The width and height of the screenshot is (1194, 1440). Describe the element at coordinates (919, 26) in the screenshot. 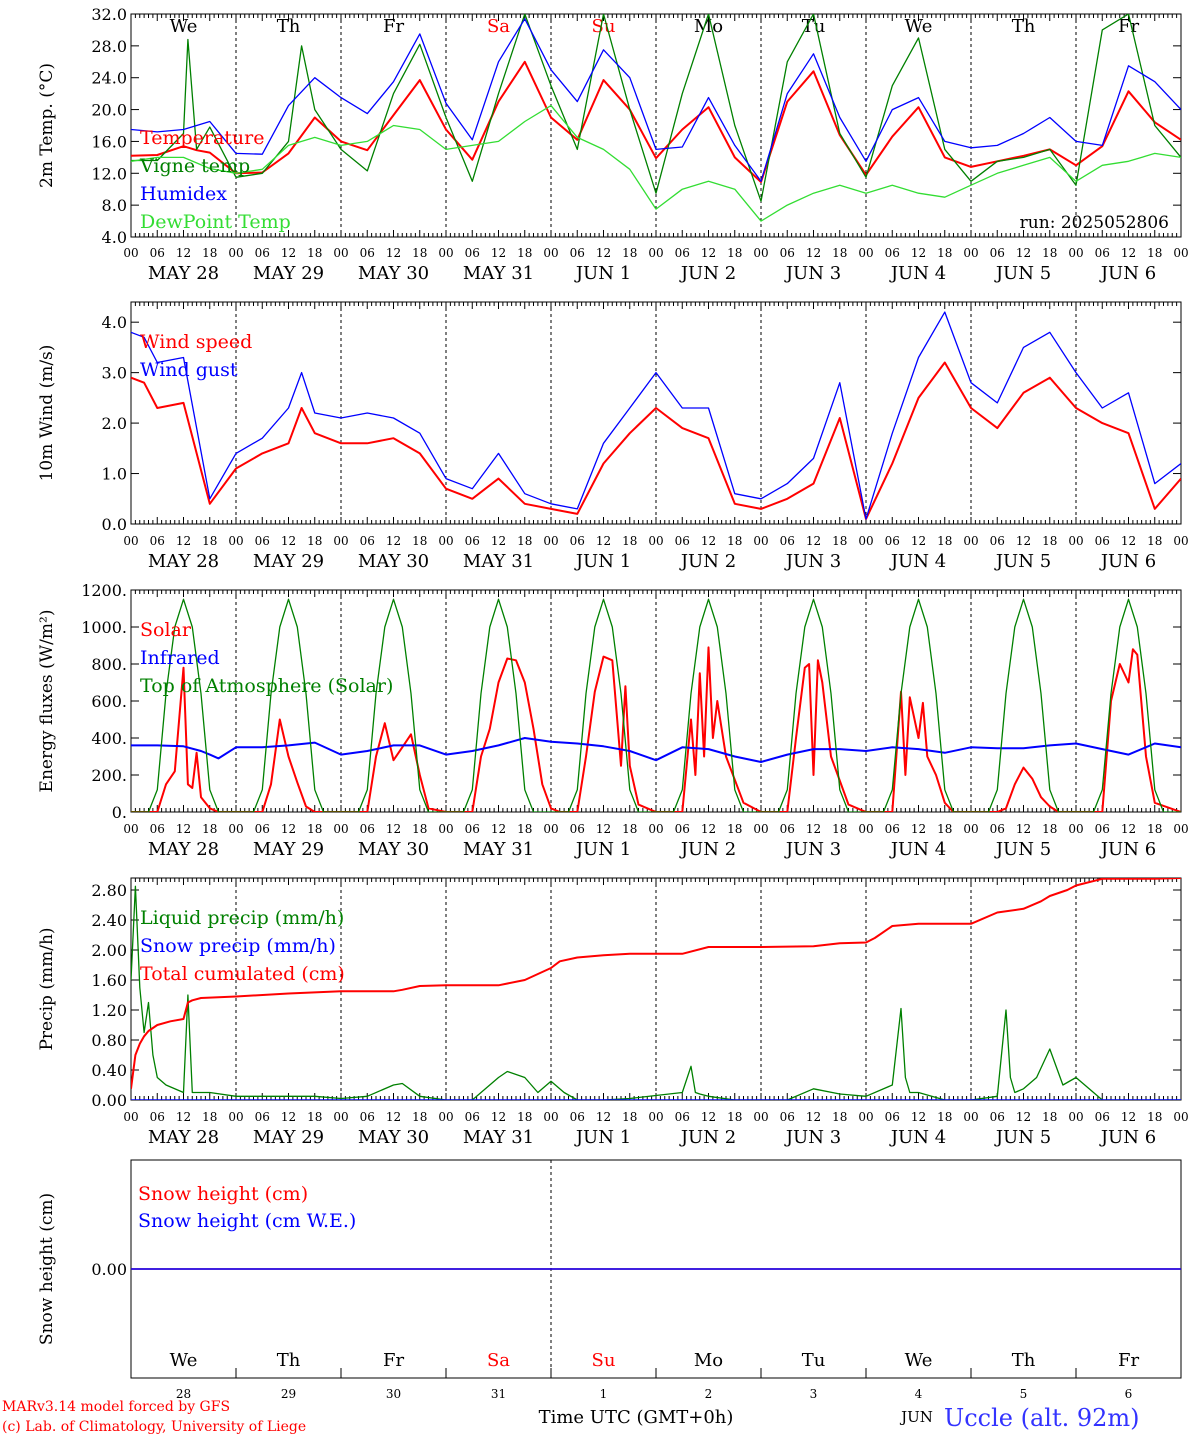

I see `weekday-label: We` at that location.